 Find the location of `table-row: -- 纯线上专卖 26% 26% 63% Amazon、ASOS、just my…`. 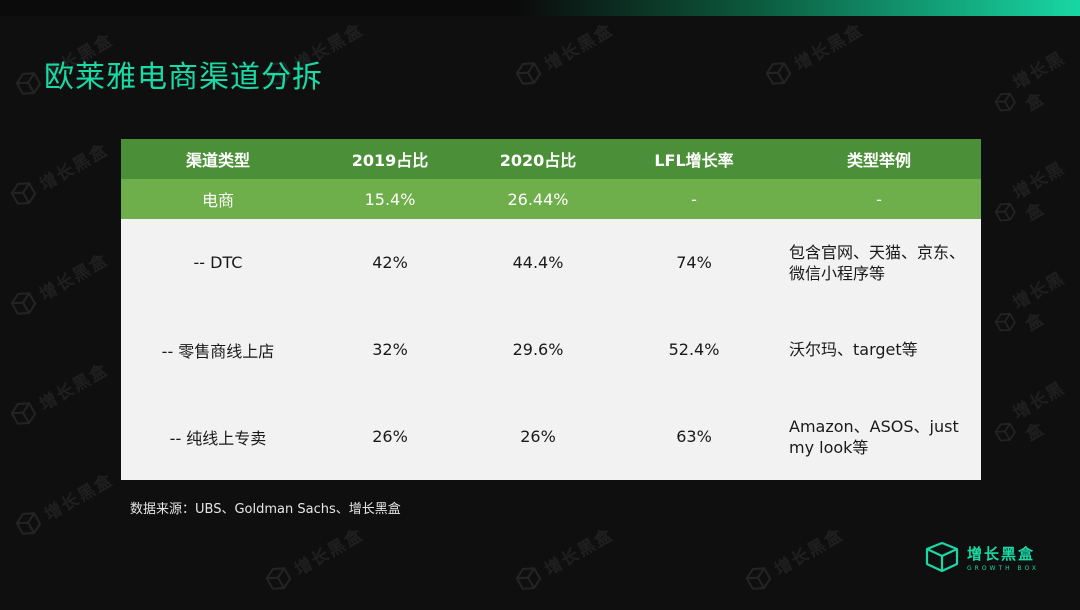

table-row: -- 纯线上专卖 26% 26% 63% Amazon、ASOS、just my… is located at coordinates (551, 436).